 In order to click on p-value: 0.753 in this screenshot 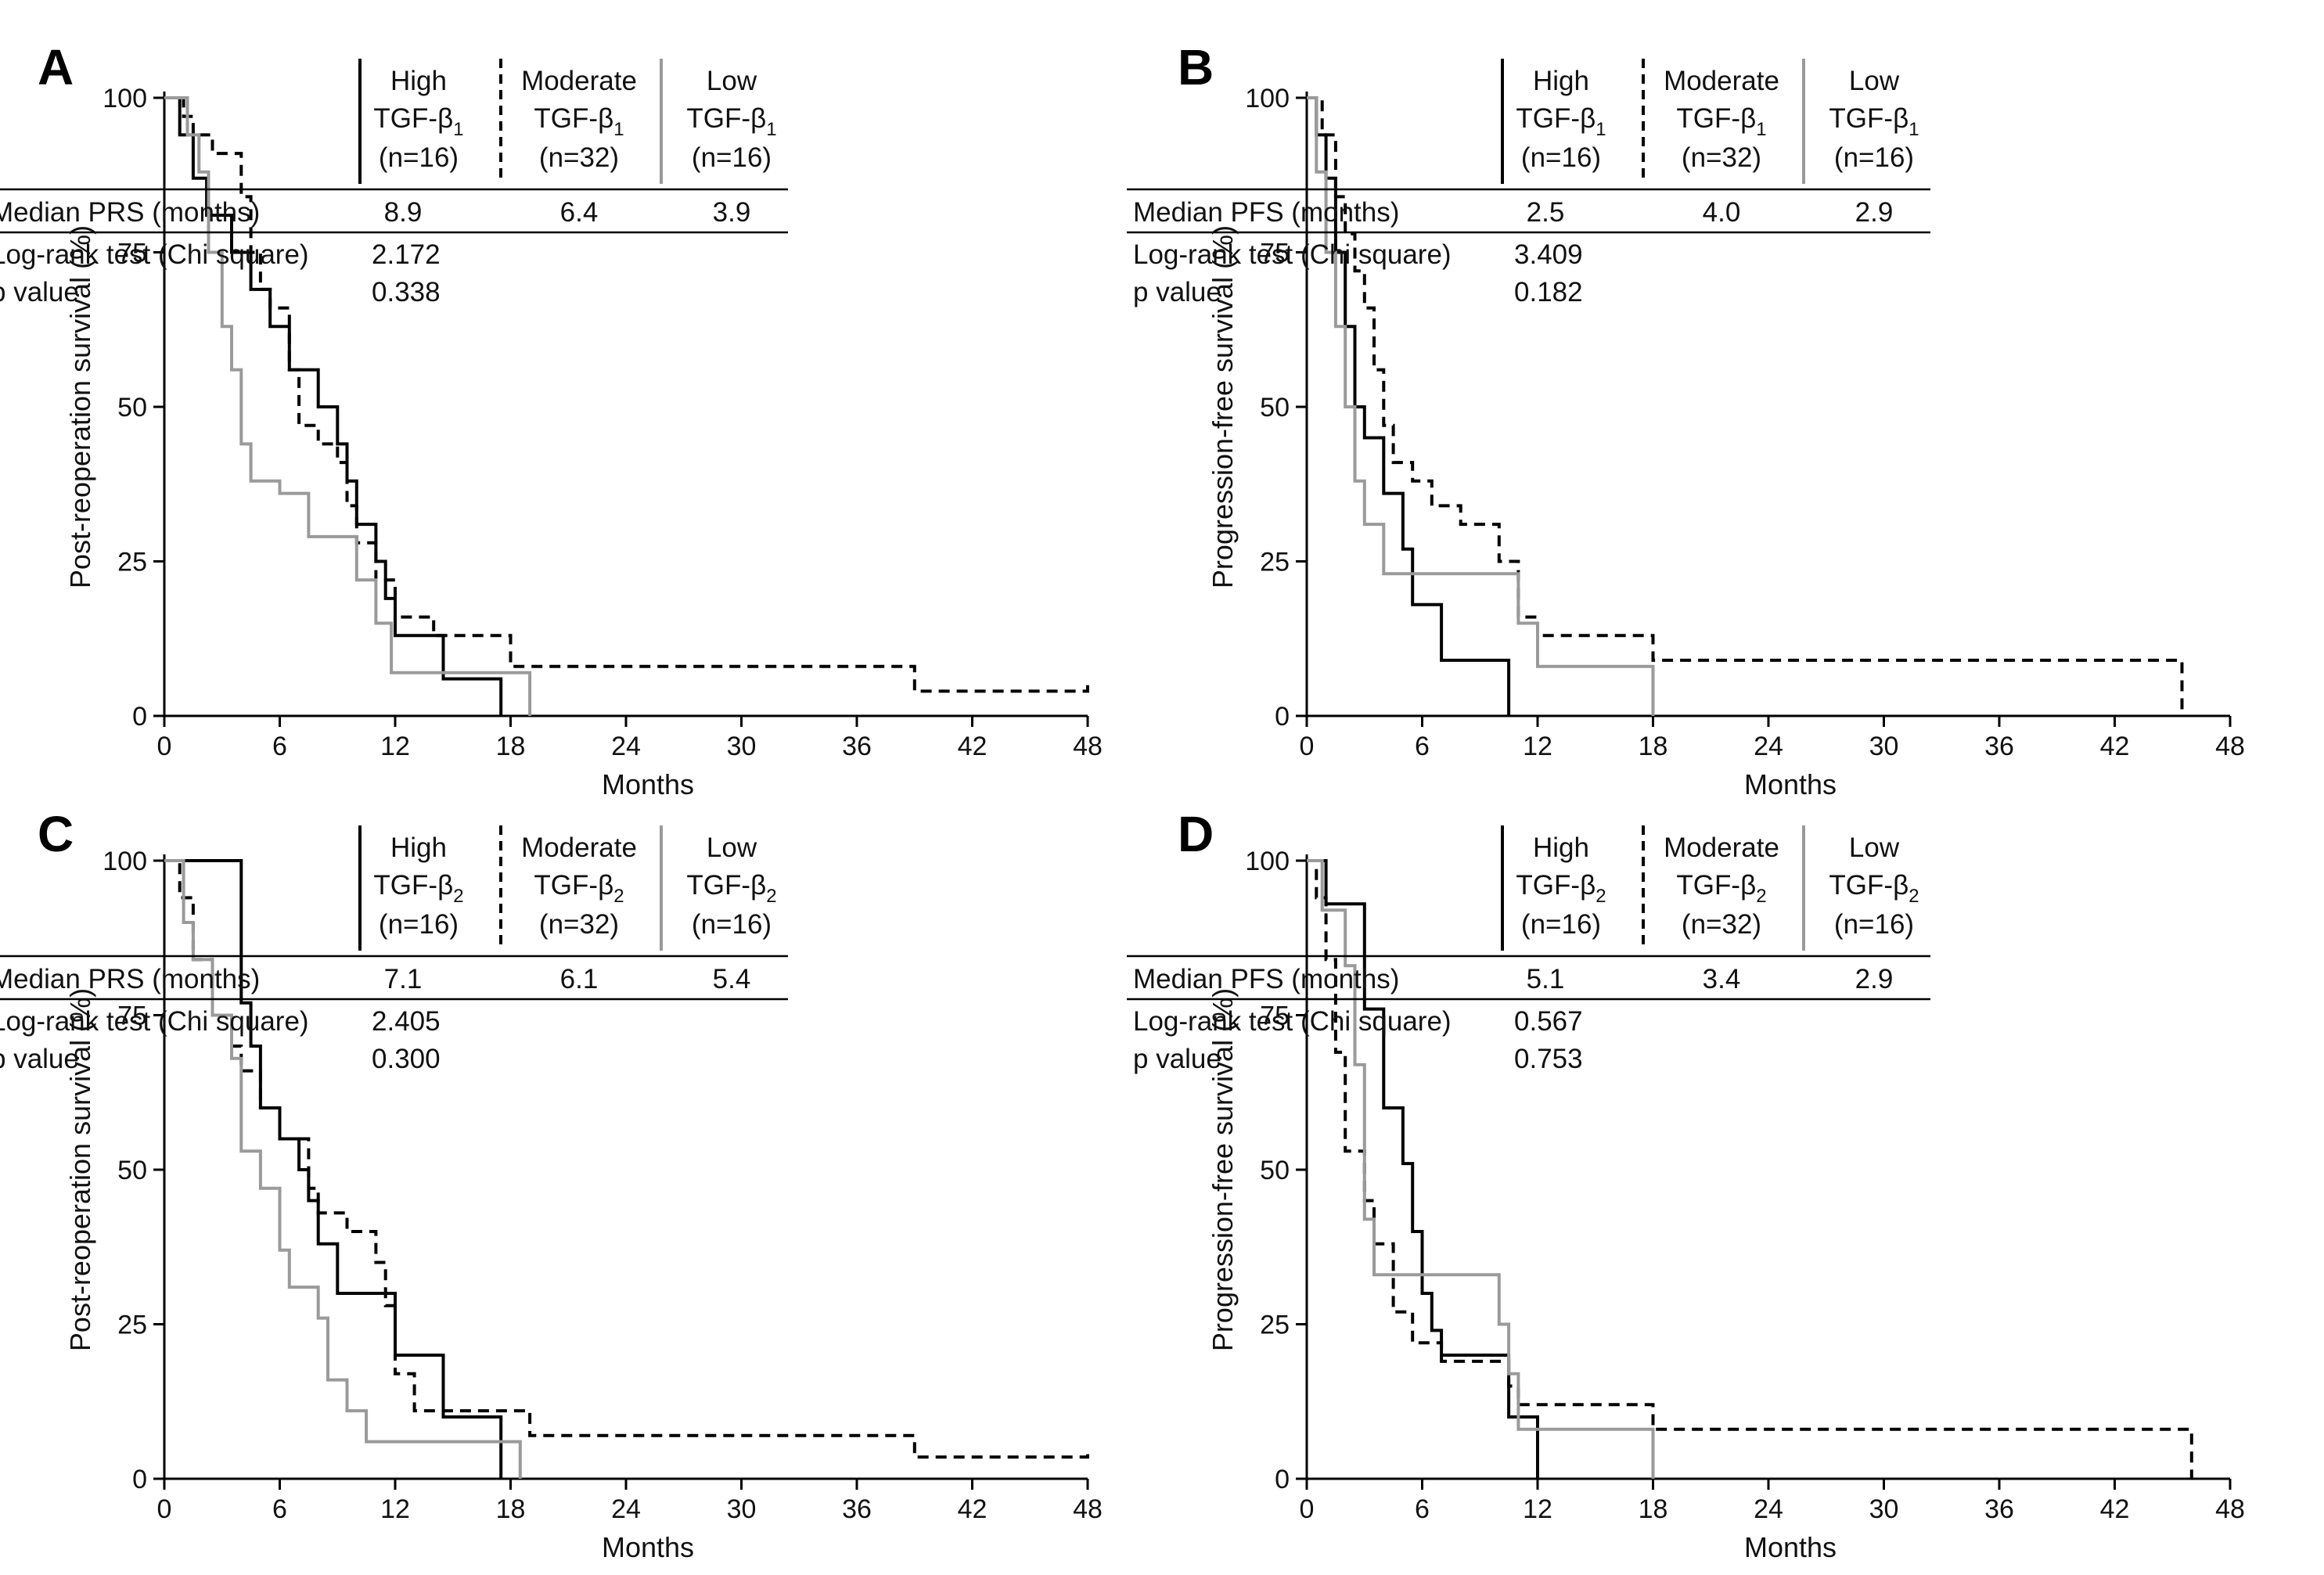, I will do `click(1548, 1059)`.